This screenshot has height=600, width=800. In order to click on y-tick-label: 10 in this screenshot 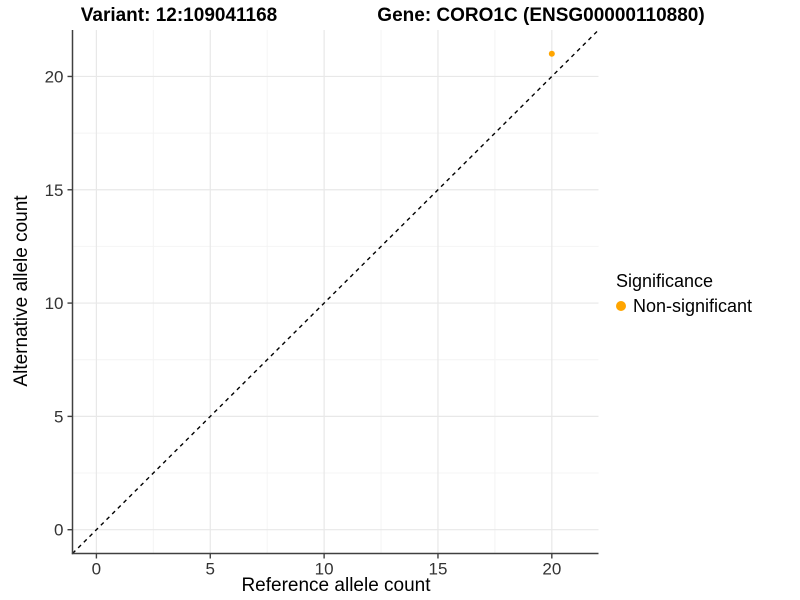, I will do `click(54, 303)`.